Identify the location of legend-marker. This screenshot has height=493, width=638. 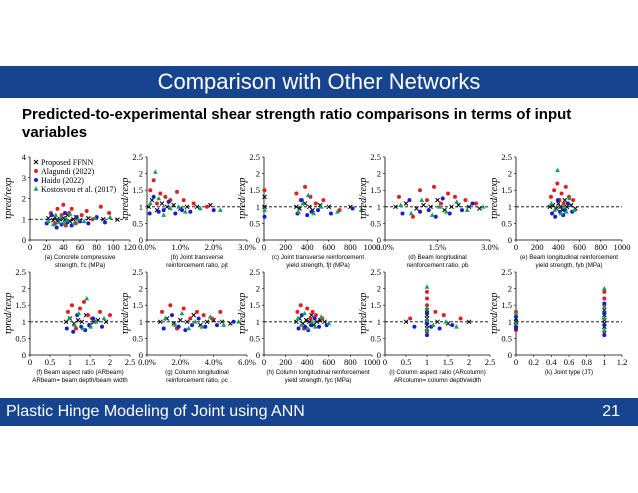
(36, 180).